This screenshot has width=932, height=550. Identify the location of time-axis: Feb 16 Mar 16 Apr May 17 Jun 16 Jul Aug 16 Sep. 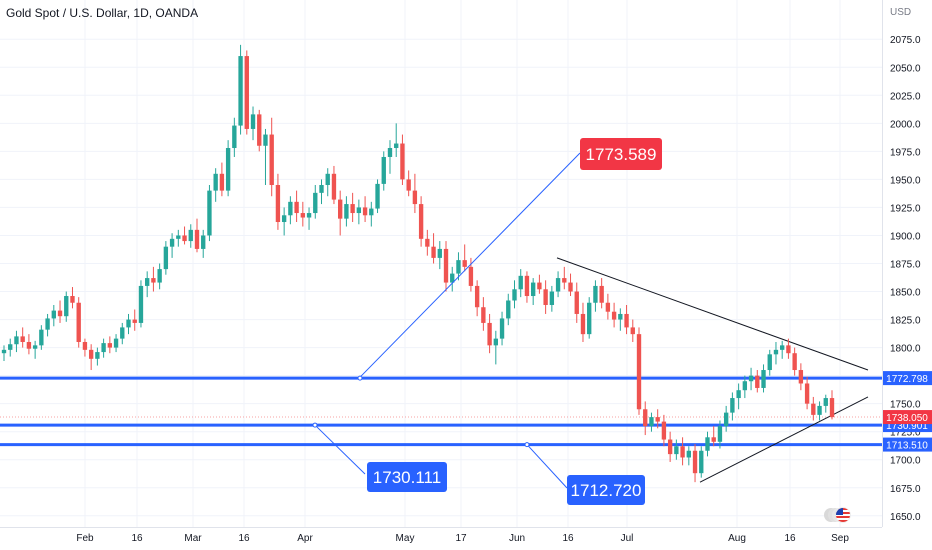
(462, 538).